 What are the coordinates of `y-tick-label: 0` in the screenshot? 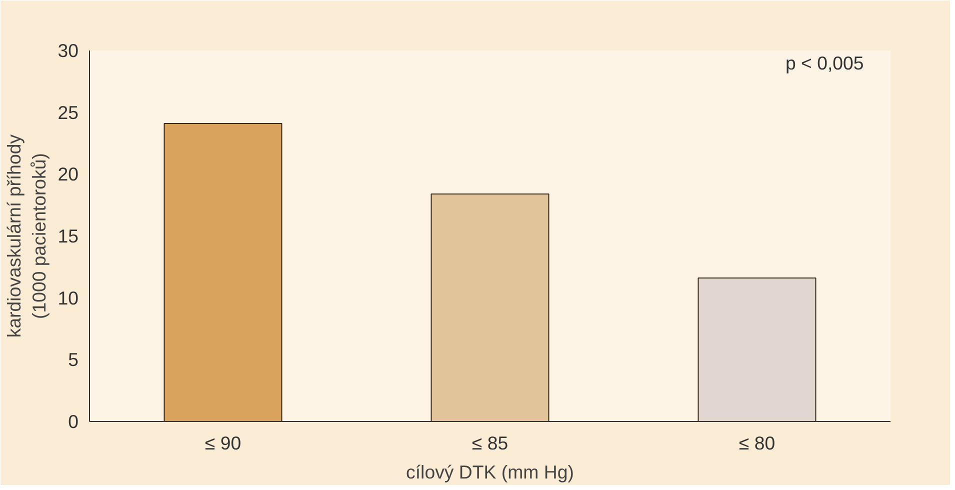 It's located at (73, 421).